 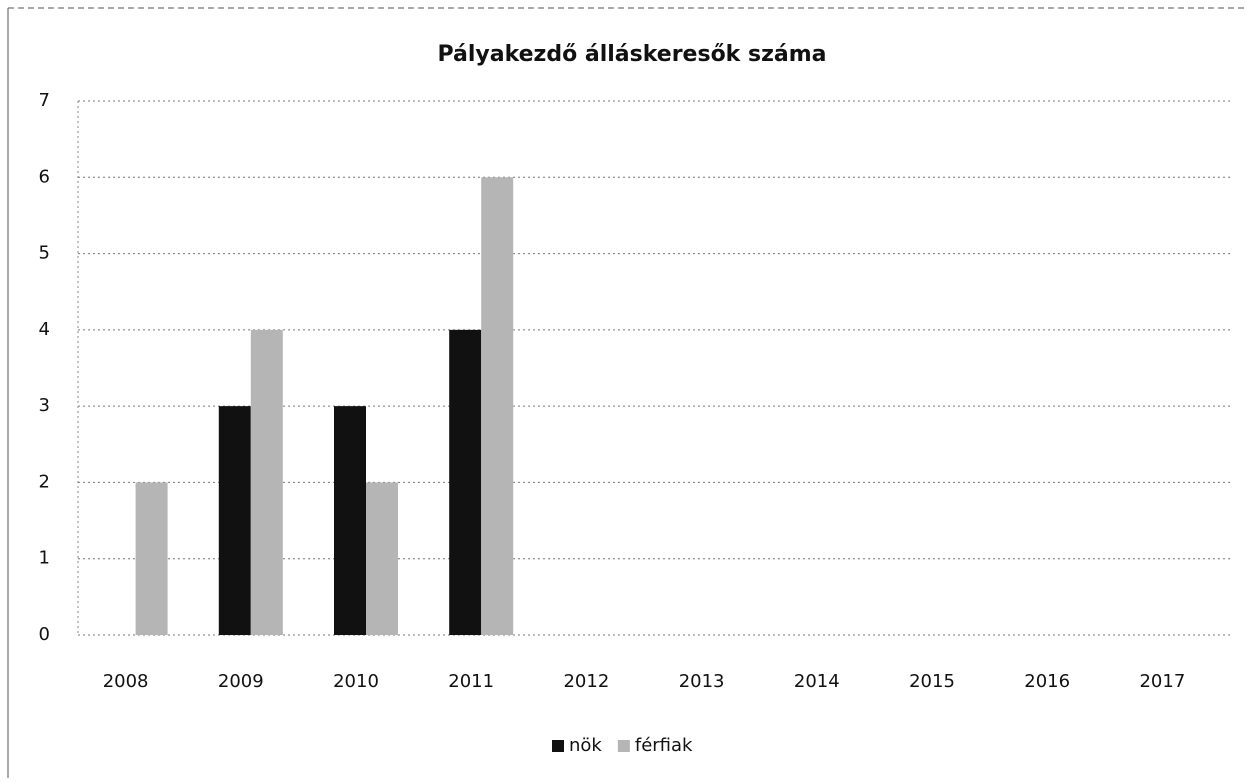 What do you see at coordinates (702, 681) in the screenshot?
I see `x-tick-label: 2013` at bounding box center [702, 681].